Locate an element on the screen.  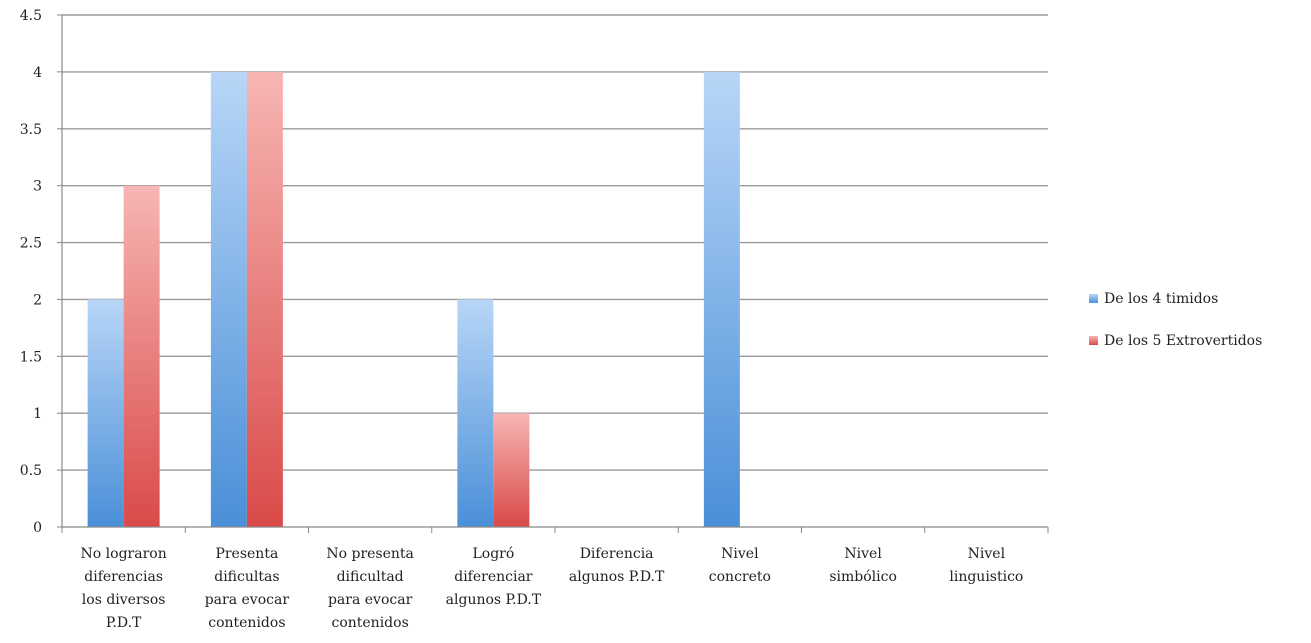
x-category-label: Diferencia algunos P.D.T is located at coordinates (617, 565).